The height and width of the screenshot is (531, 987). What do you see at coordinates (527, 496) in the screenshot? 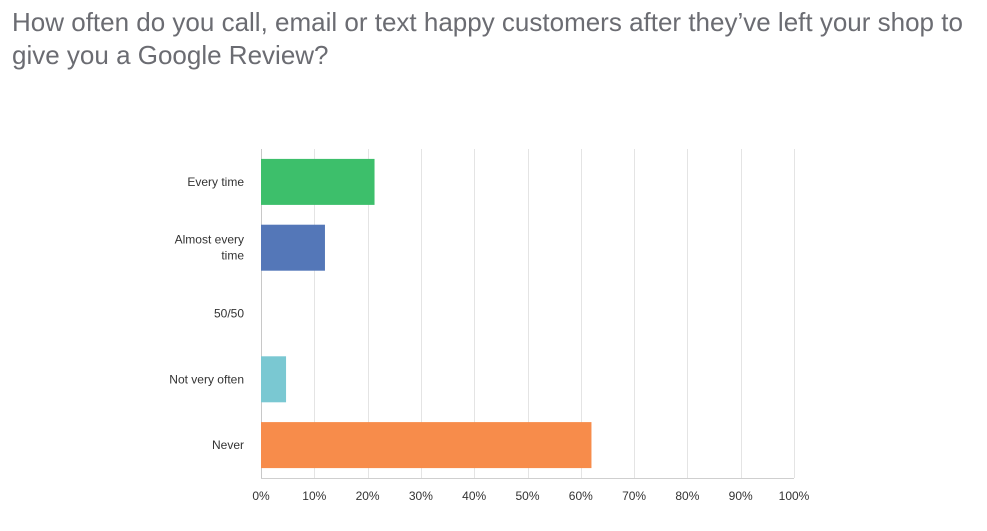
I see `tick-label-50: 50%` at bounding box center [527, 496].